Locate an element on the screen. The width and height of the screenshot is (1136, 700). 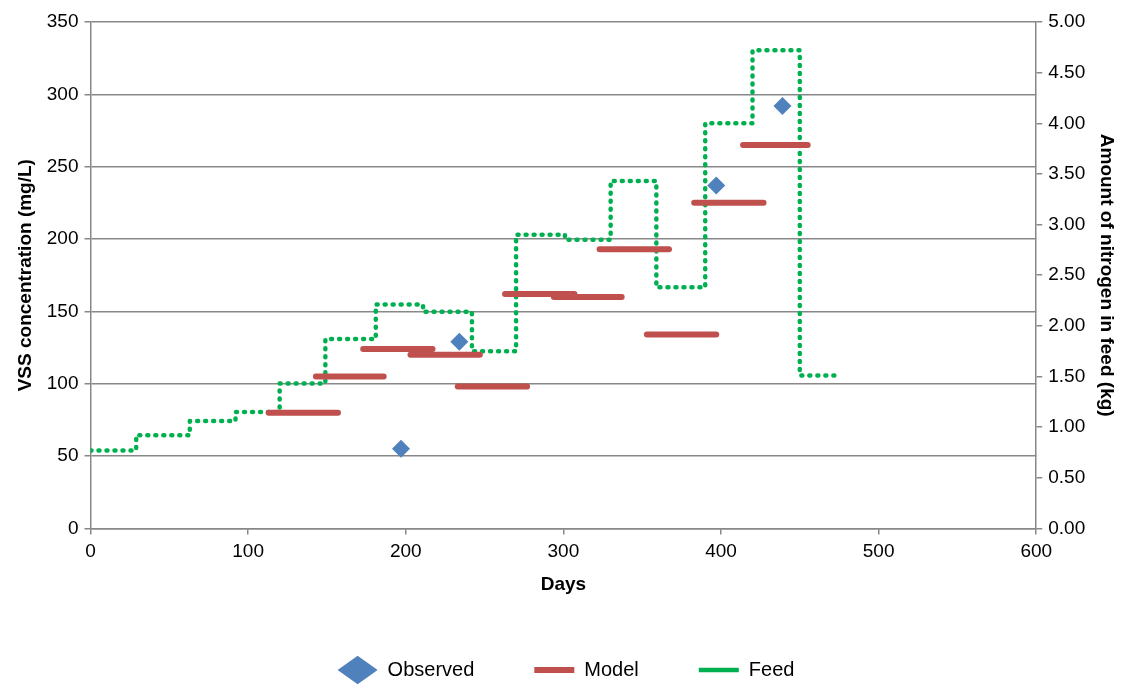
y-tick-label: 150 is located at coordinates (62, 310).